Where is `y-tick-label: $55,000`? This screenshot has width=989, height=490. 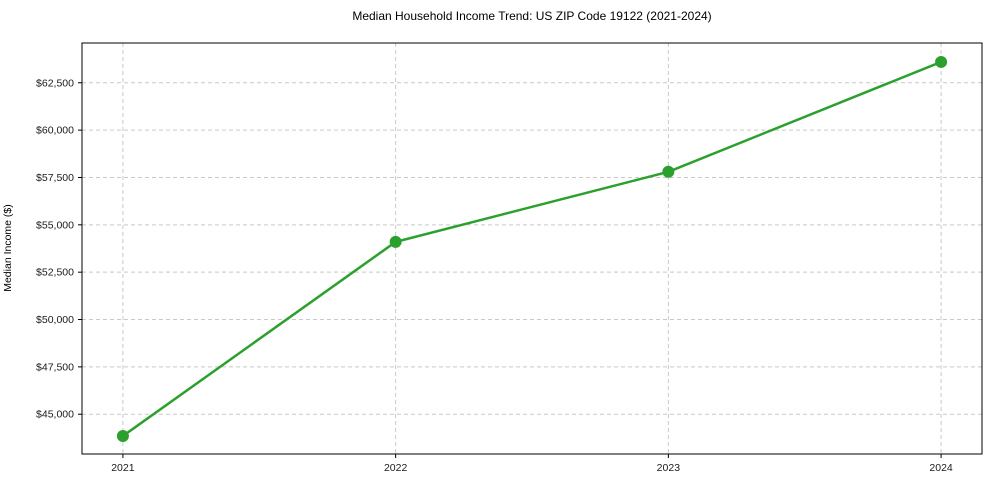
y-tick-label: $55,000 is located at coordinates (55, 225).